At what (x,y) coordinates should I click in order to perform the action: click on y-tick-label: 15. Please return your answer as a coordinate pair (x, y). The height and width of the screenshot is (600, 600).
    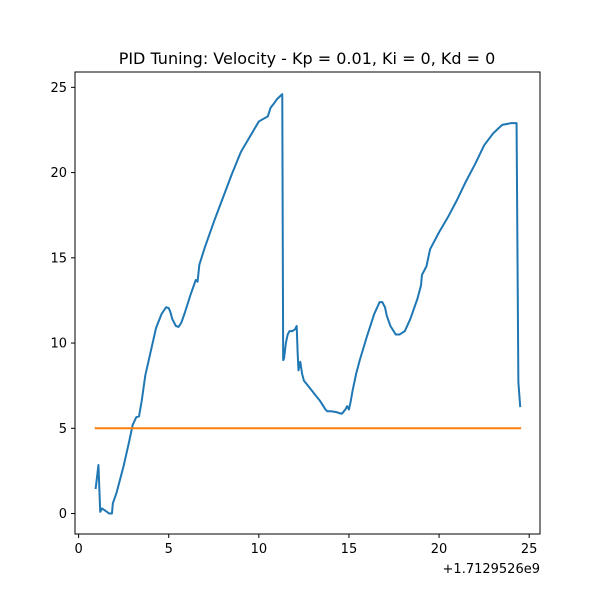
    Looking at the image, I should click on (58, 258).